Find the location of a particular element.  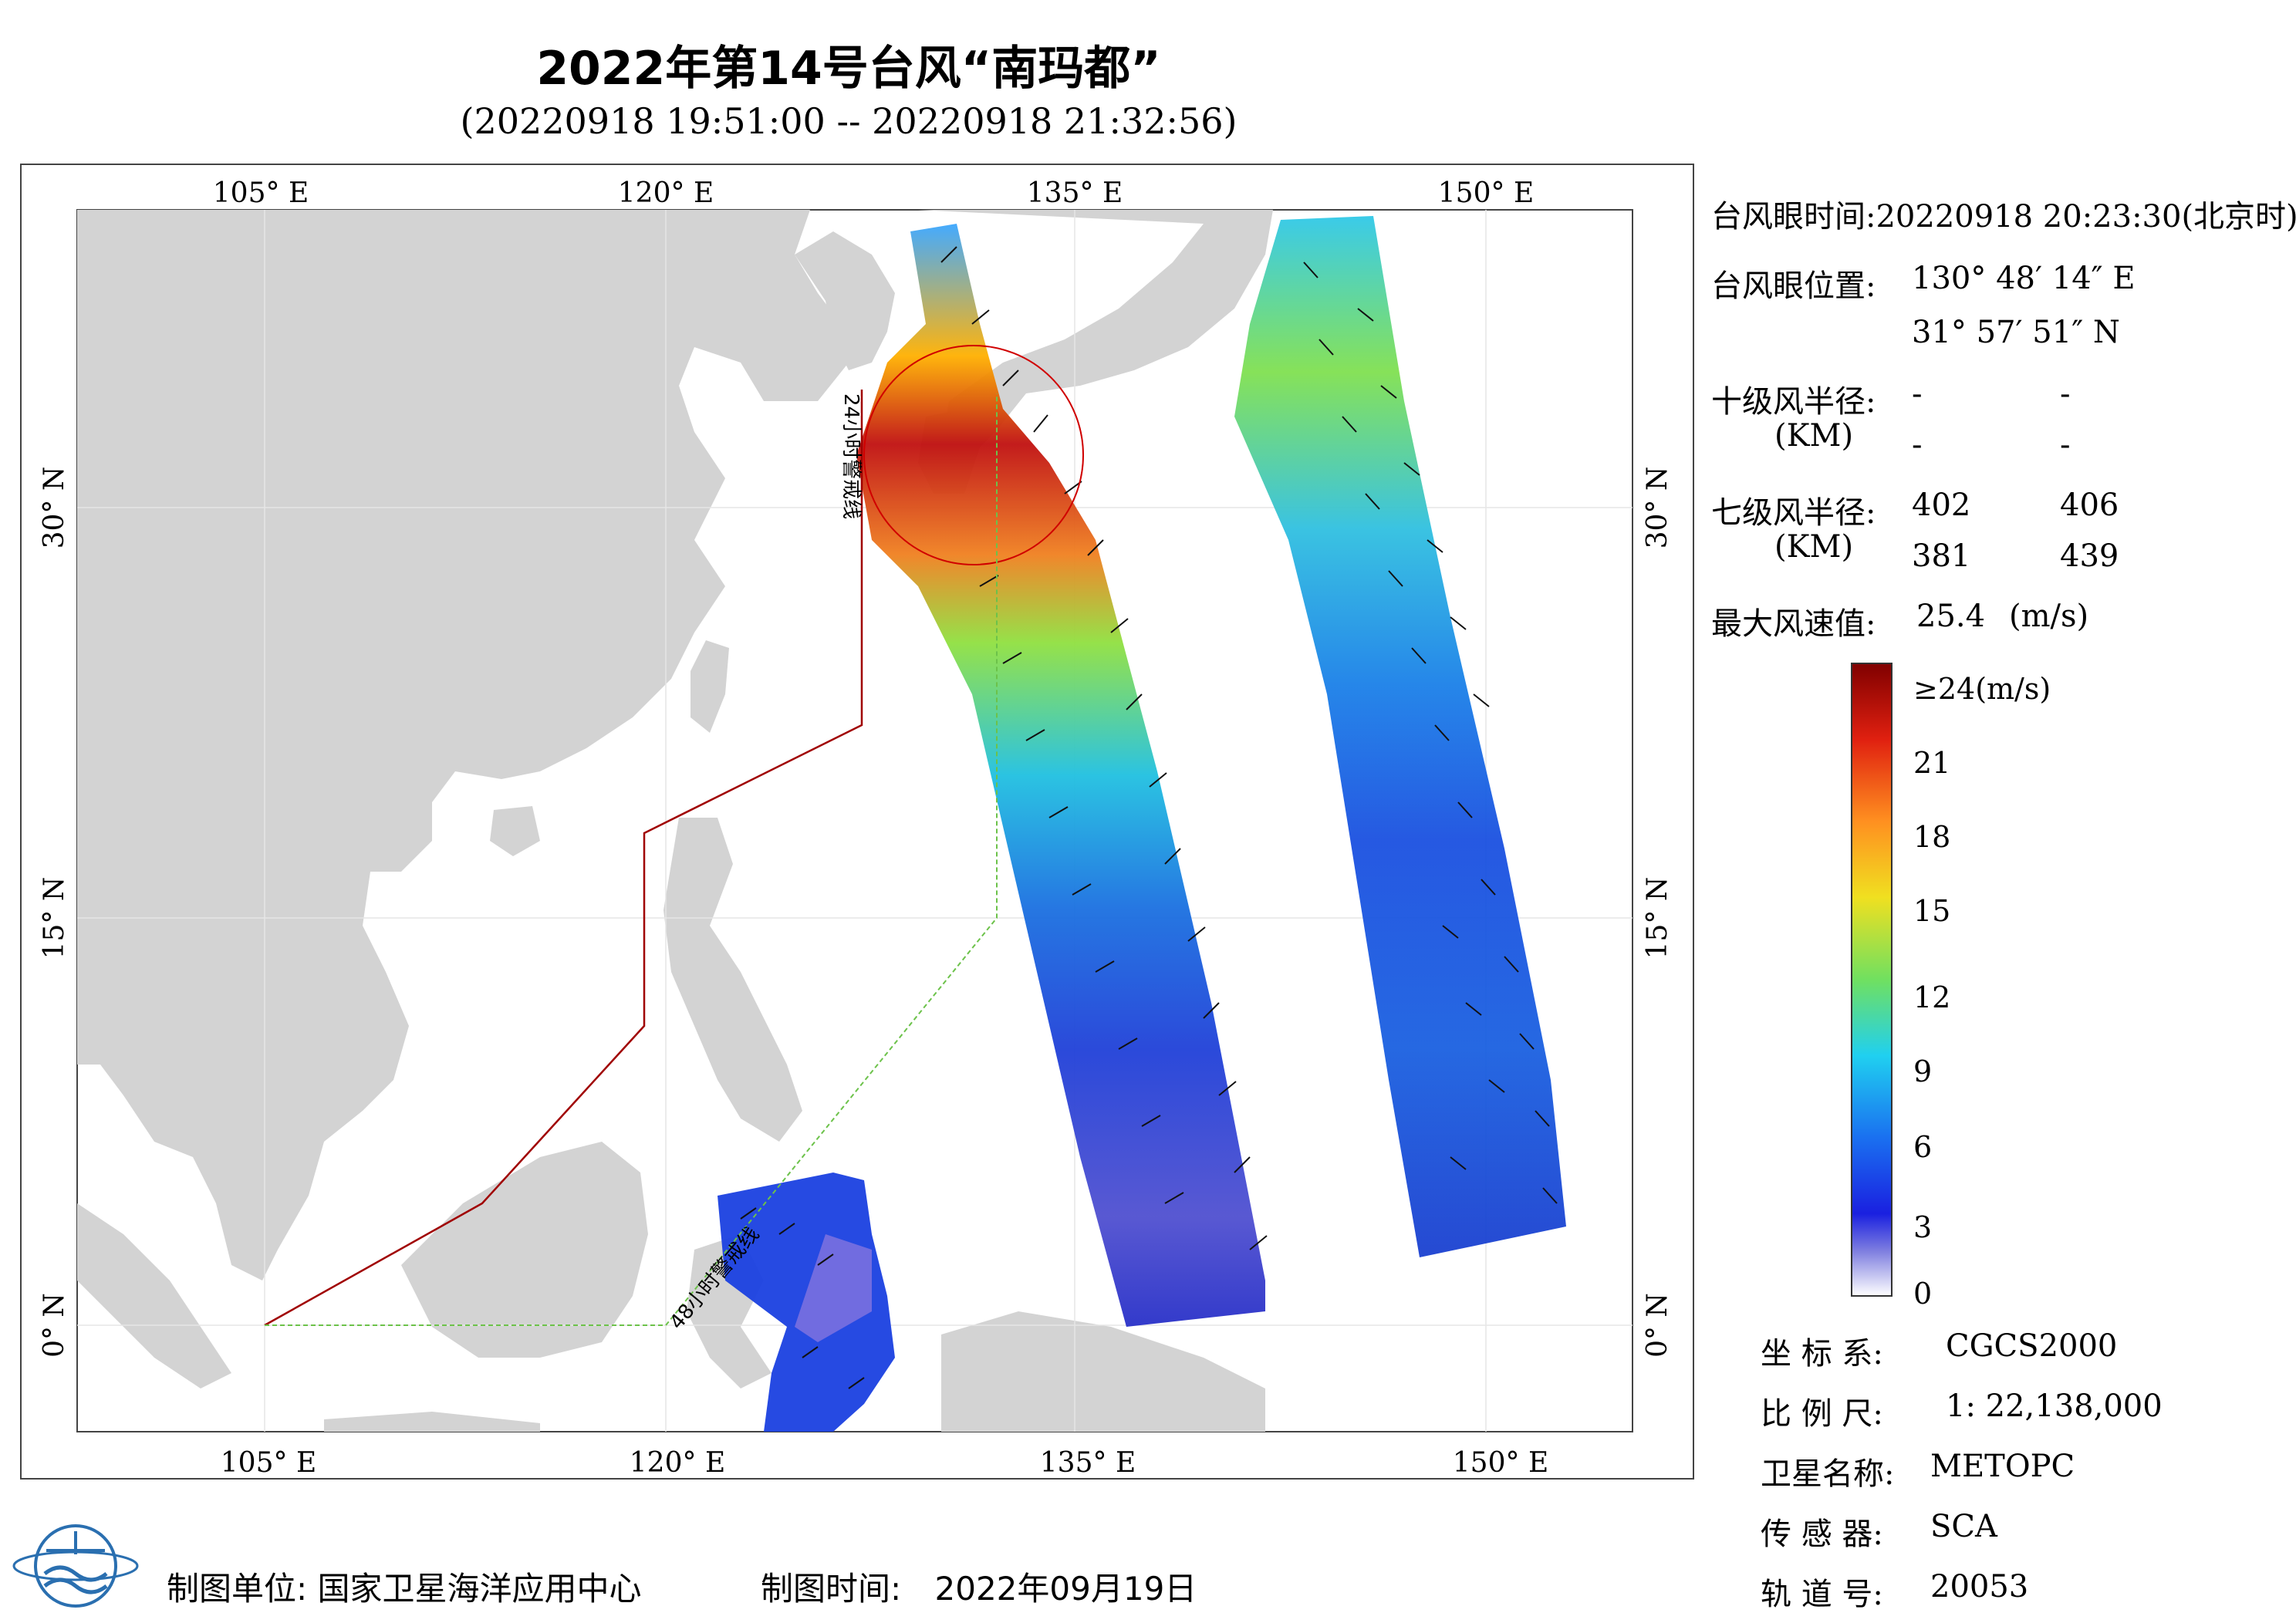

lat-tick-left-30: 30° N is located at coordinates (54, 508).